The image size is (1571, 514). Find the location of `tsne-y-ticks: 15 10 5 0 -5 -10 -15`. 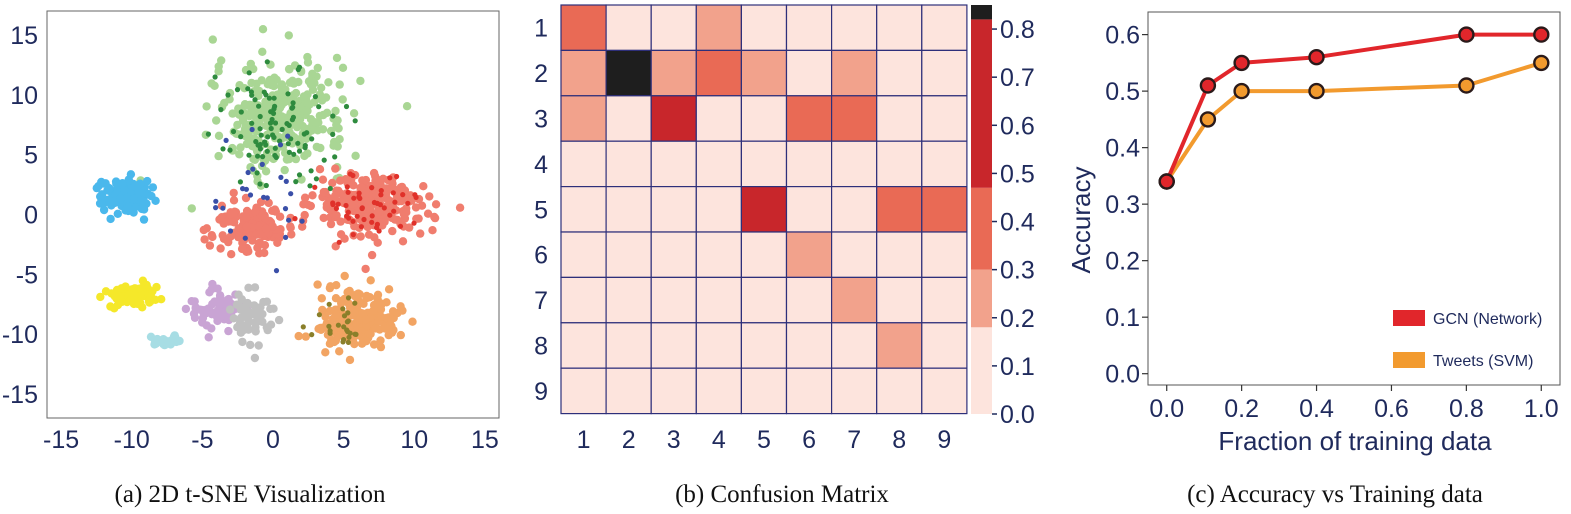

tsne-y-ticks: 15 10 5 0 -5 -10 -15 is located at coordinates (20, 215).